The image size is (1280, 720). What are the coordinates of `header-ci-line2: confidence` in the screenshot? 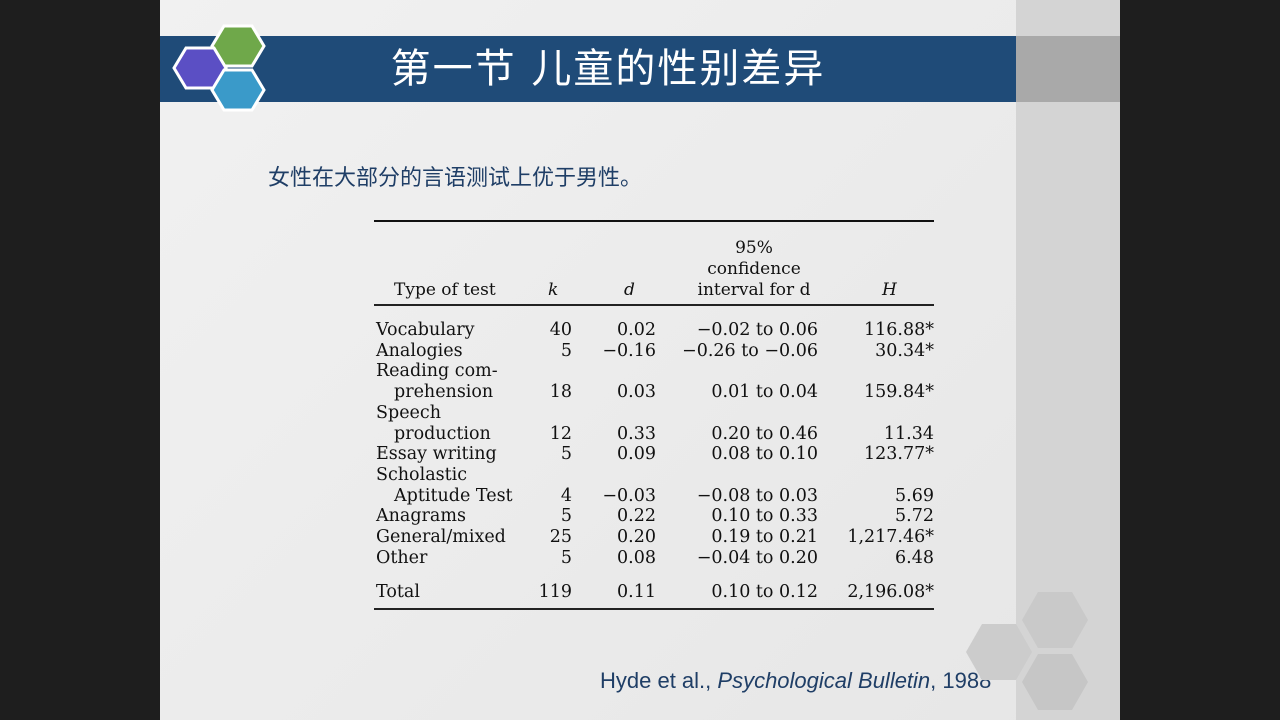 It's located at (754, 269).